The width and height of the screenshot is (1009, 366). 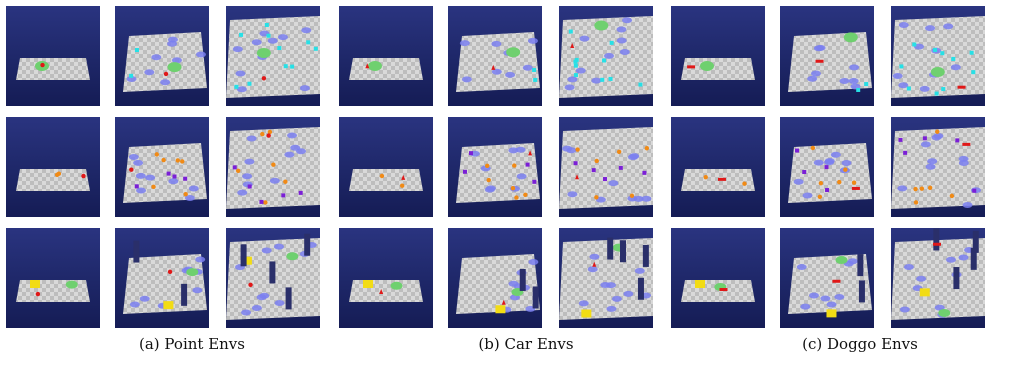 What do you see at coordinates (860, 344) in the screenshot?
I see `caption-doggo-envs: (c) Doggo Envs` at bounding box center [860, 344].